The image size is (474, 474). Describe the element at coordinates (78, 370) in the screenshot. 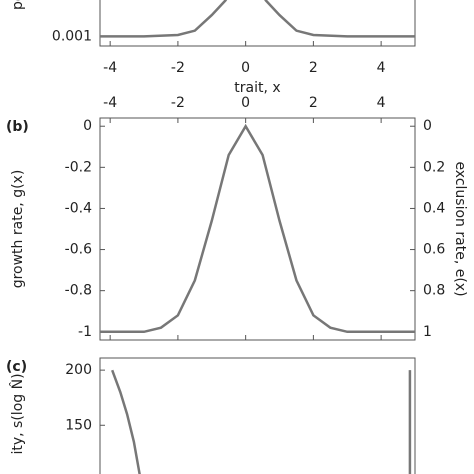

I see `y-tick-label: 200` at that location.